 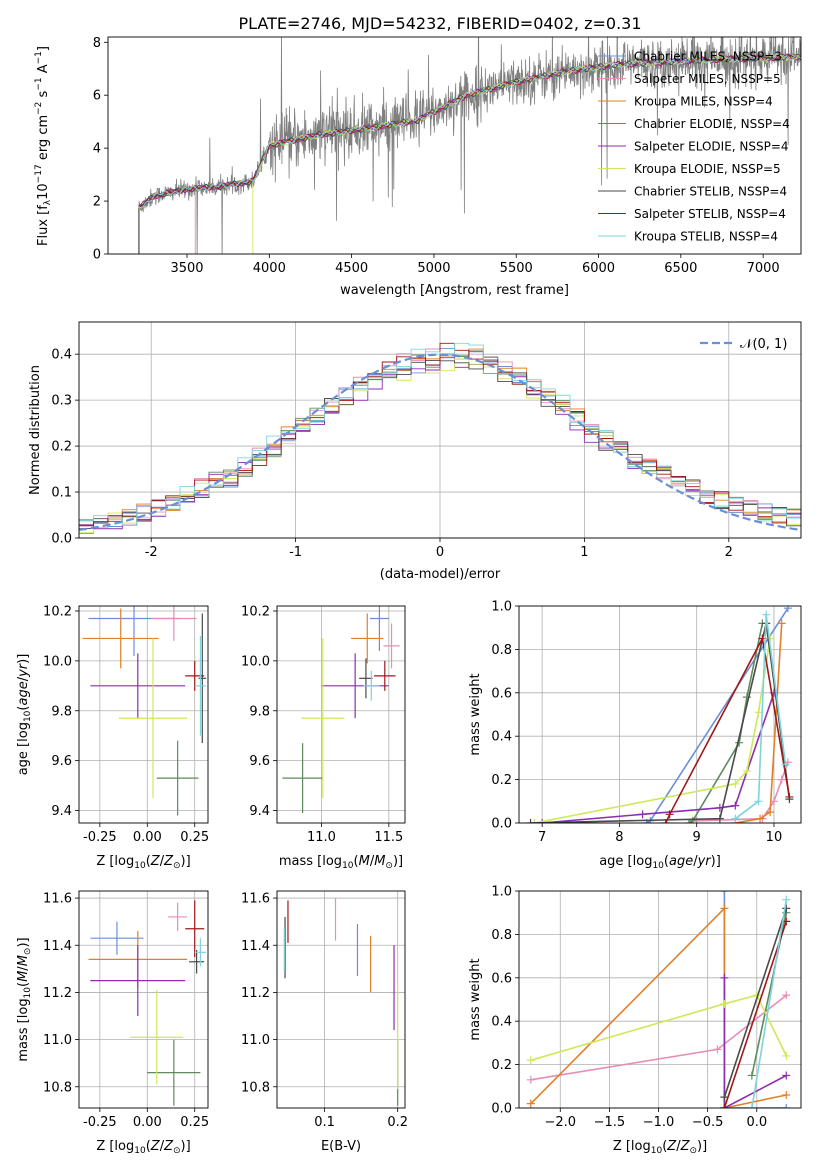 I want to click on x-tick-label: −1.0, so click(x=659, y=1122).